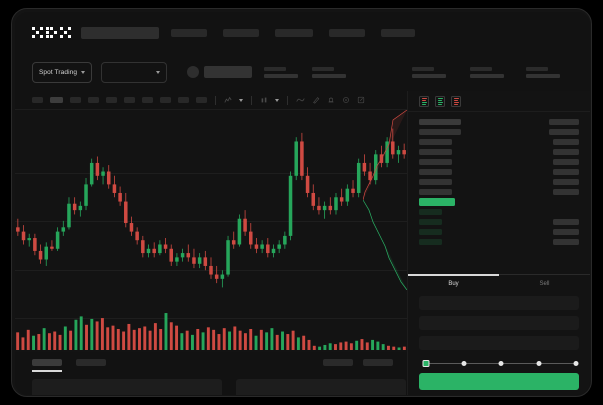 The height and width of the screenshot is (405, 603). Describe the element at coordinates (228, 100) in the screenshot. I see `indicators-icon` at that location.